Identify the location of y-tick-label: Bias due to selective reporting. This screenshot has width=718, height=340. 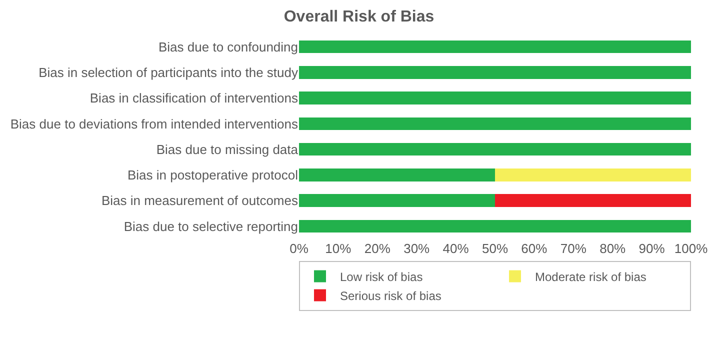
(211, 226).